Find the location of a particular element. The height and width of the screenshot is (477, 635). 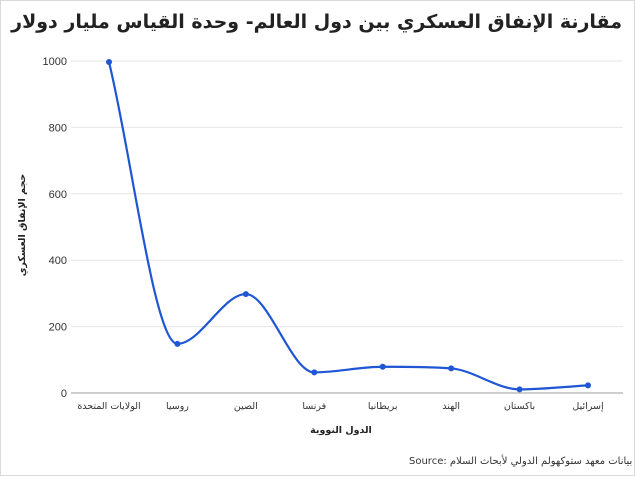

y-tick-label: 1000 is located at coordinates (55, 62).